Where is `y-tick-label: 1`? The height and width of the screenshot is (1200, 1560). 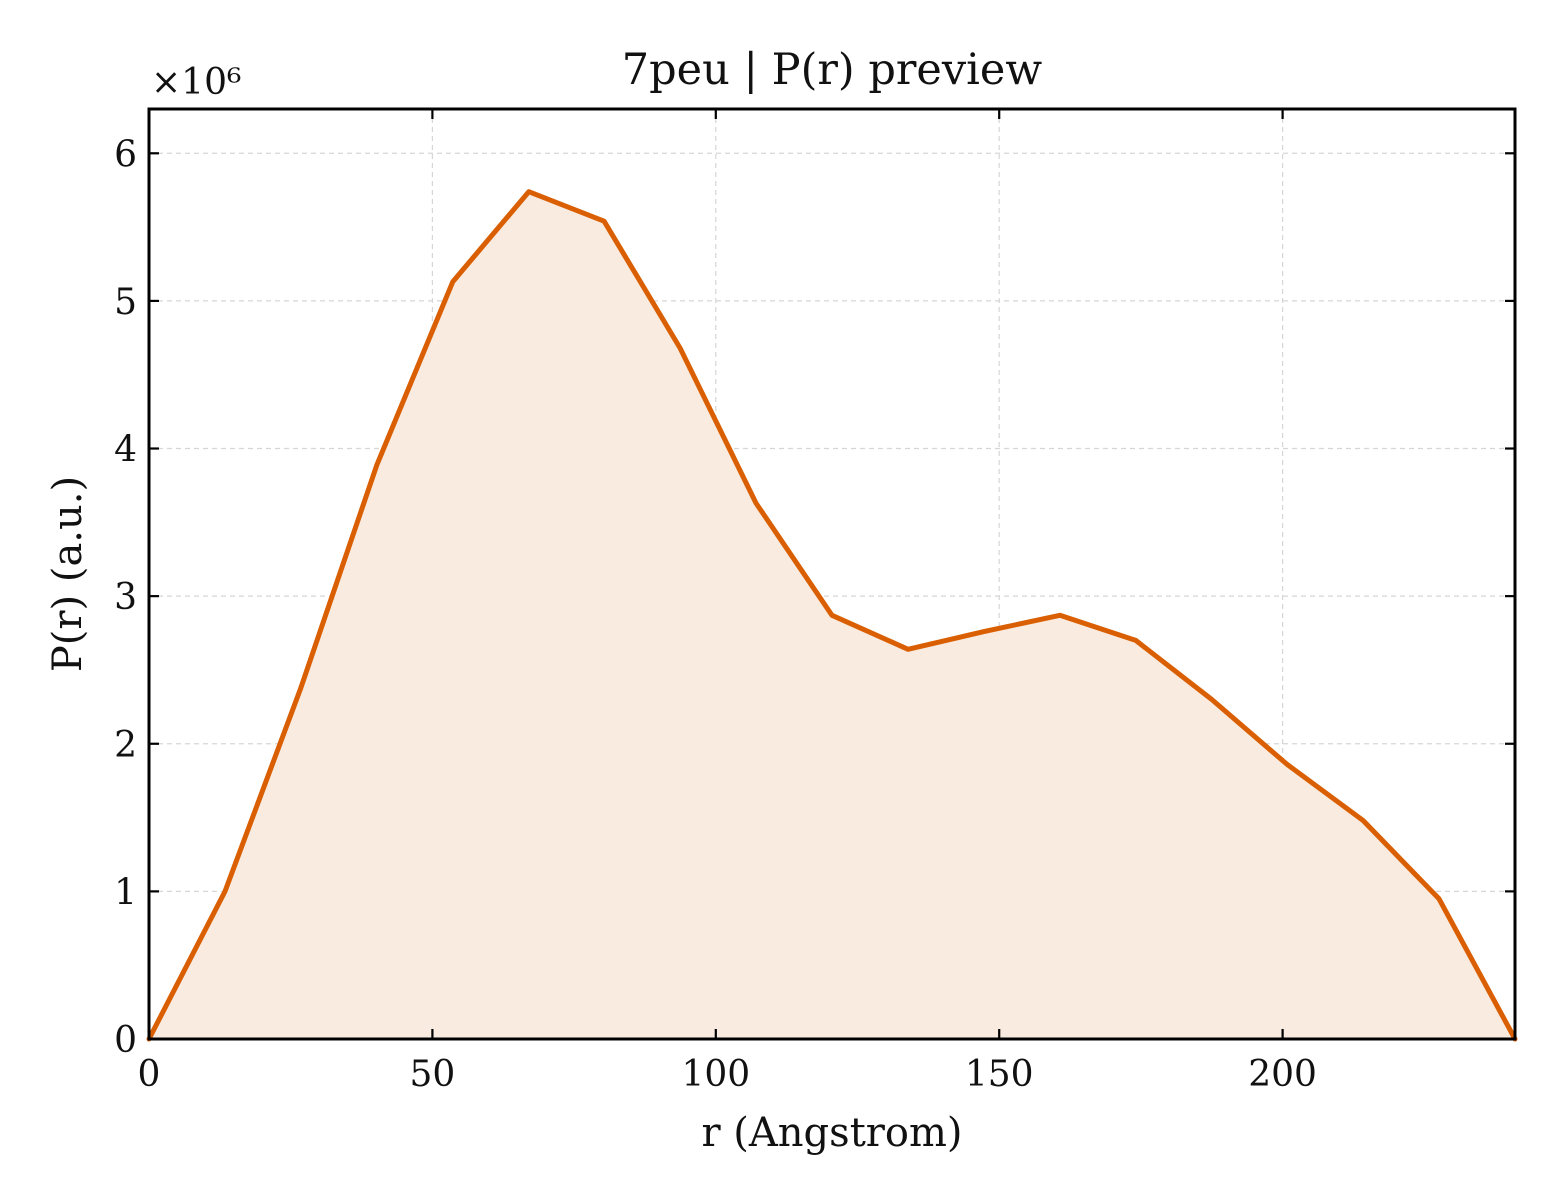
y-tick-label: 1 is located at coordinates (125, 892).